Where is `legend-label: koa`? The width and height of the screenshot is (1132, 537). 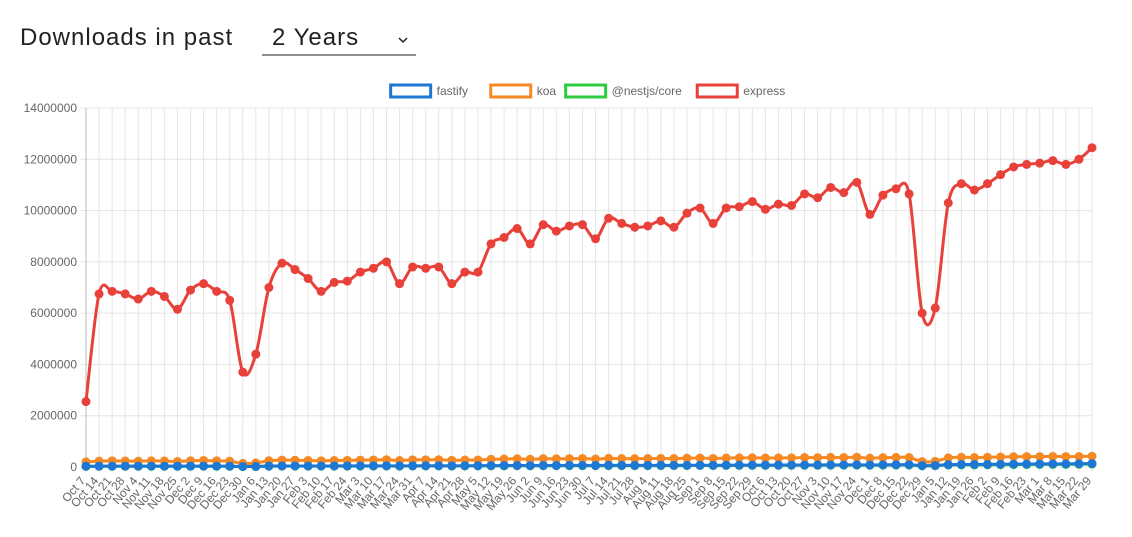 legend-label: koa is located at coordinates (547, 91).